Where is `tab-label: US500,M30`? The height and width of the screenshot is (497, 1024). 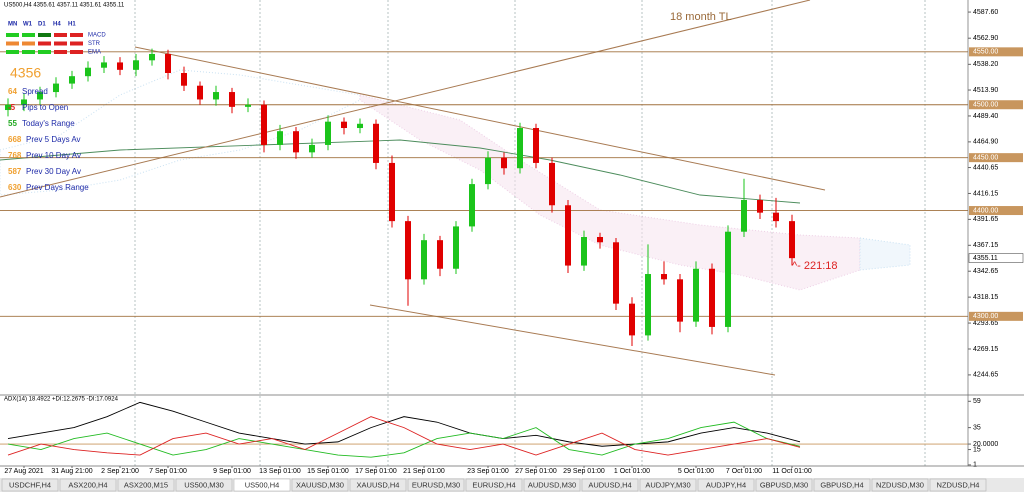 tab-label: US500,M30 is located at coordinates (204, 484).